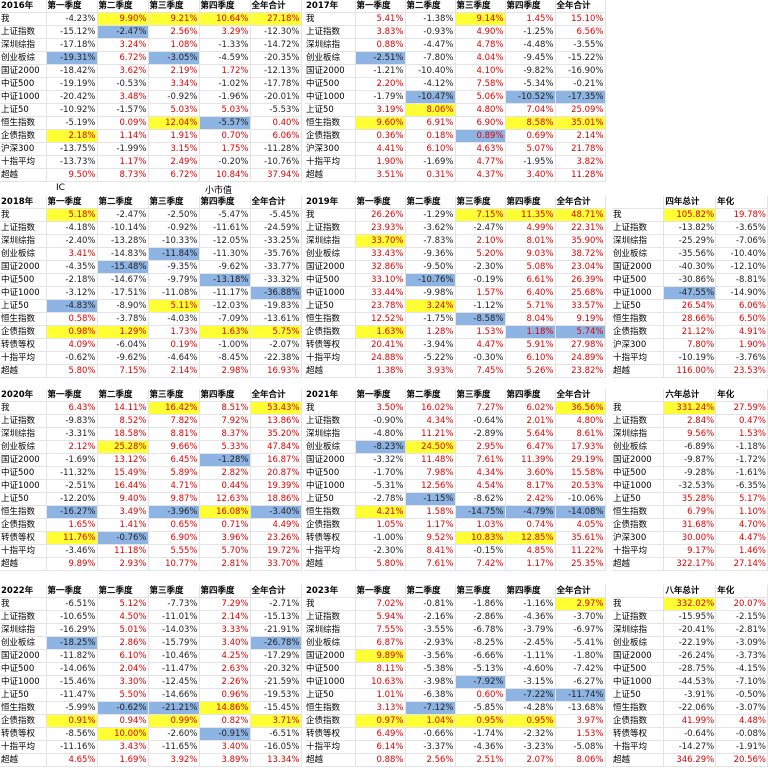  Describe the element at coordinates (123, 136) in the screenshot. I see `return-cell: 1.14%` at that location.